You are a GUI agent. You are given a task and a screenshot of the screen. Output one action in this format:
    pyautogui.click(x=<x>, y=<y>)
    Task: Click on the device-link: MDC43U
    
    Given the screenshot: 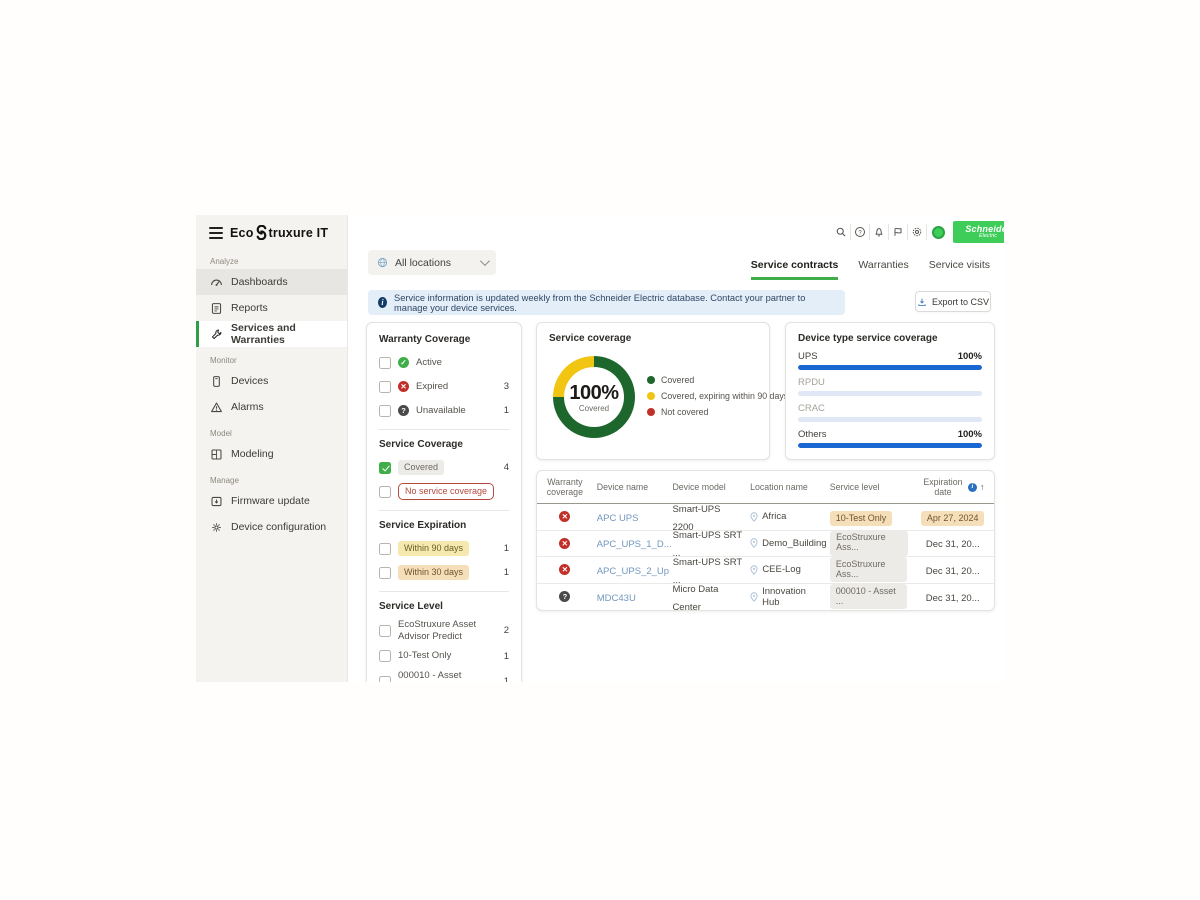 What is the action you would take?
    pyautogui.click(x=616, y=598)
    